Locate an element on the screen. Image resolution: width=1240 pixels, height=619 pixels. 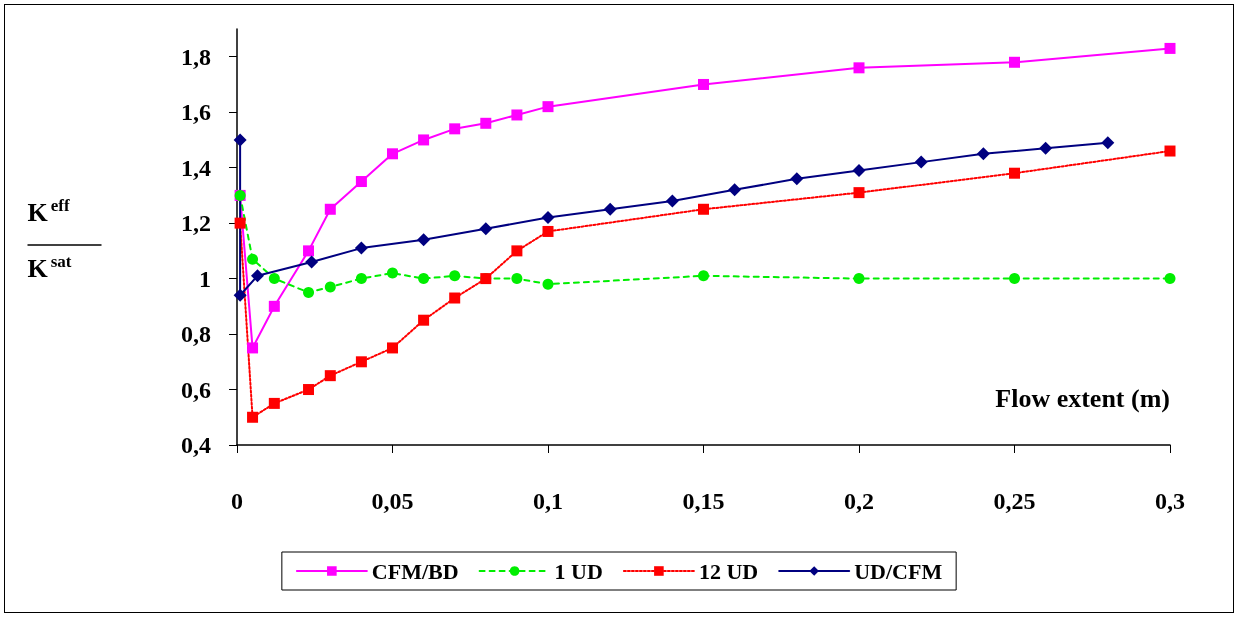
y-tick-label: 1,2 is located at coordinates (196, 223).